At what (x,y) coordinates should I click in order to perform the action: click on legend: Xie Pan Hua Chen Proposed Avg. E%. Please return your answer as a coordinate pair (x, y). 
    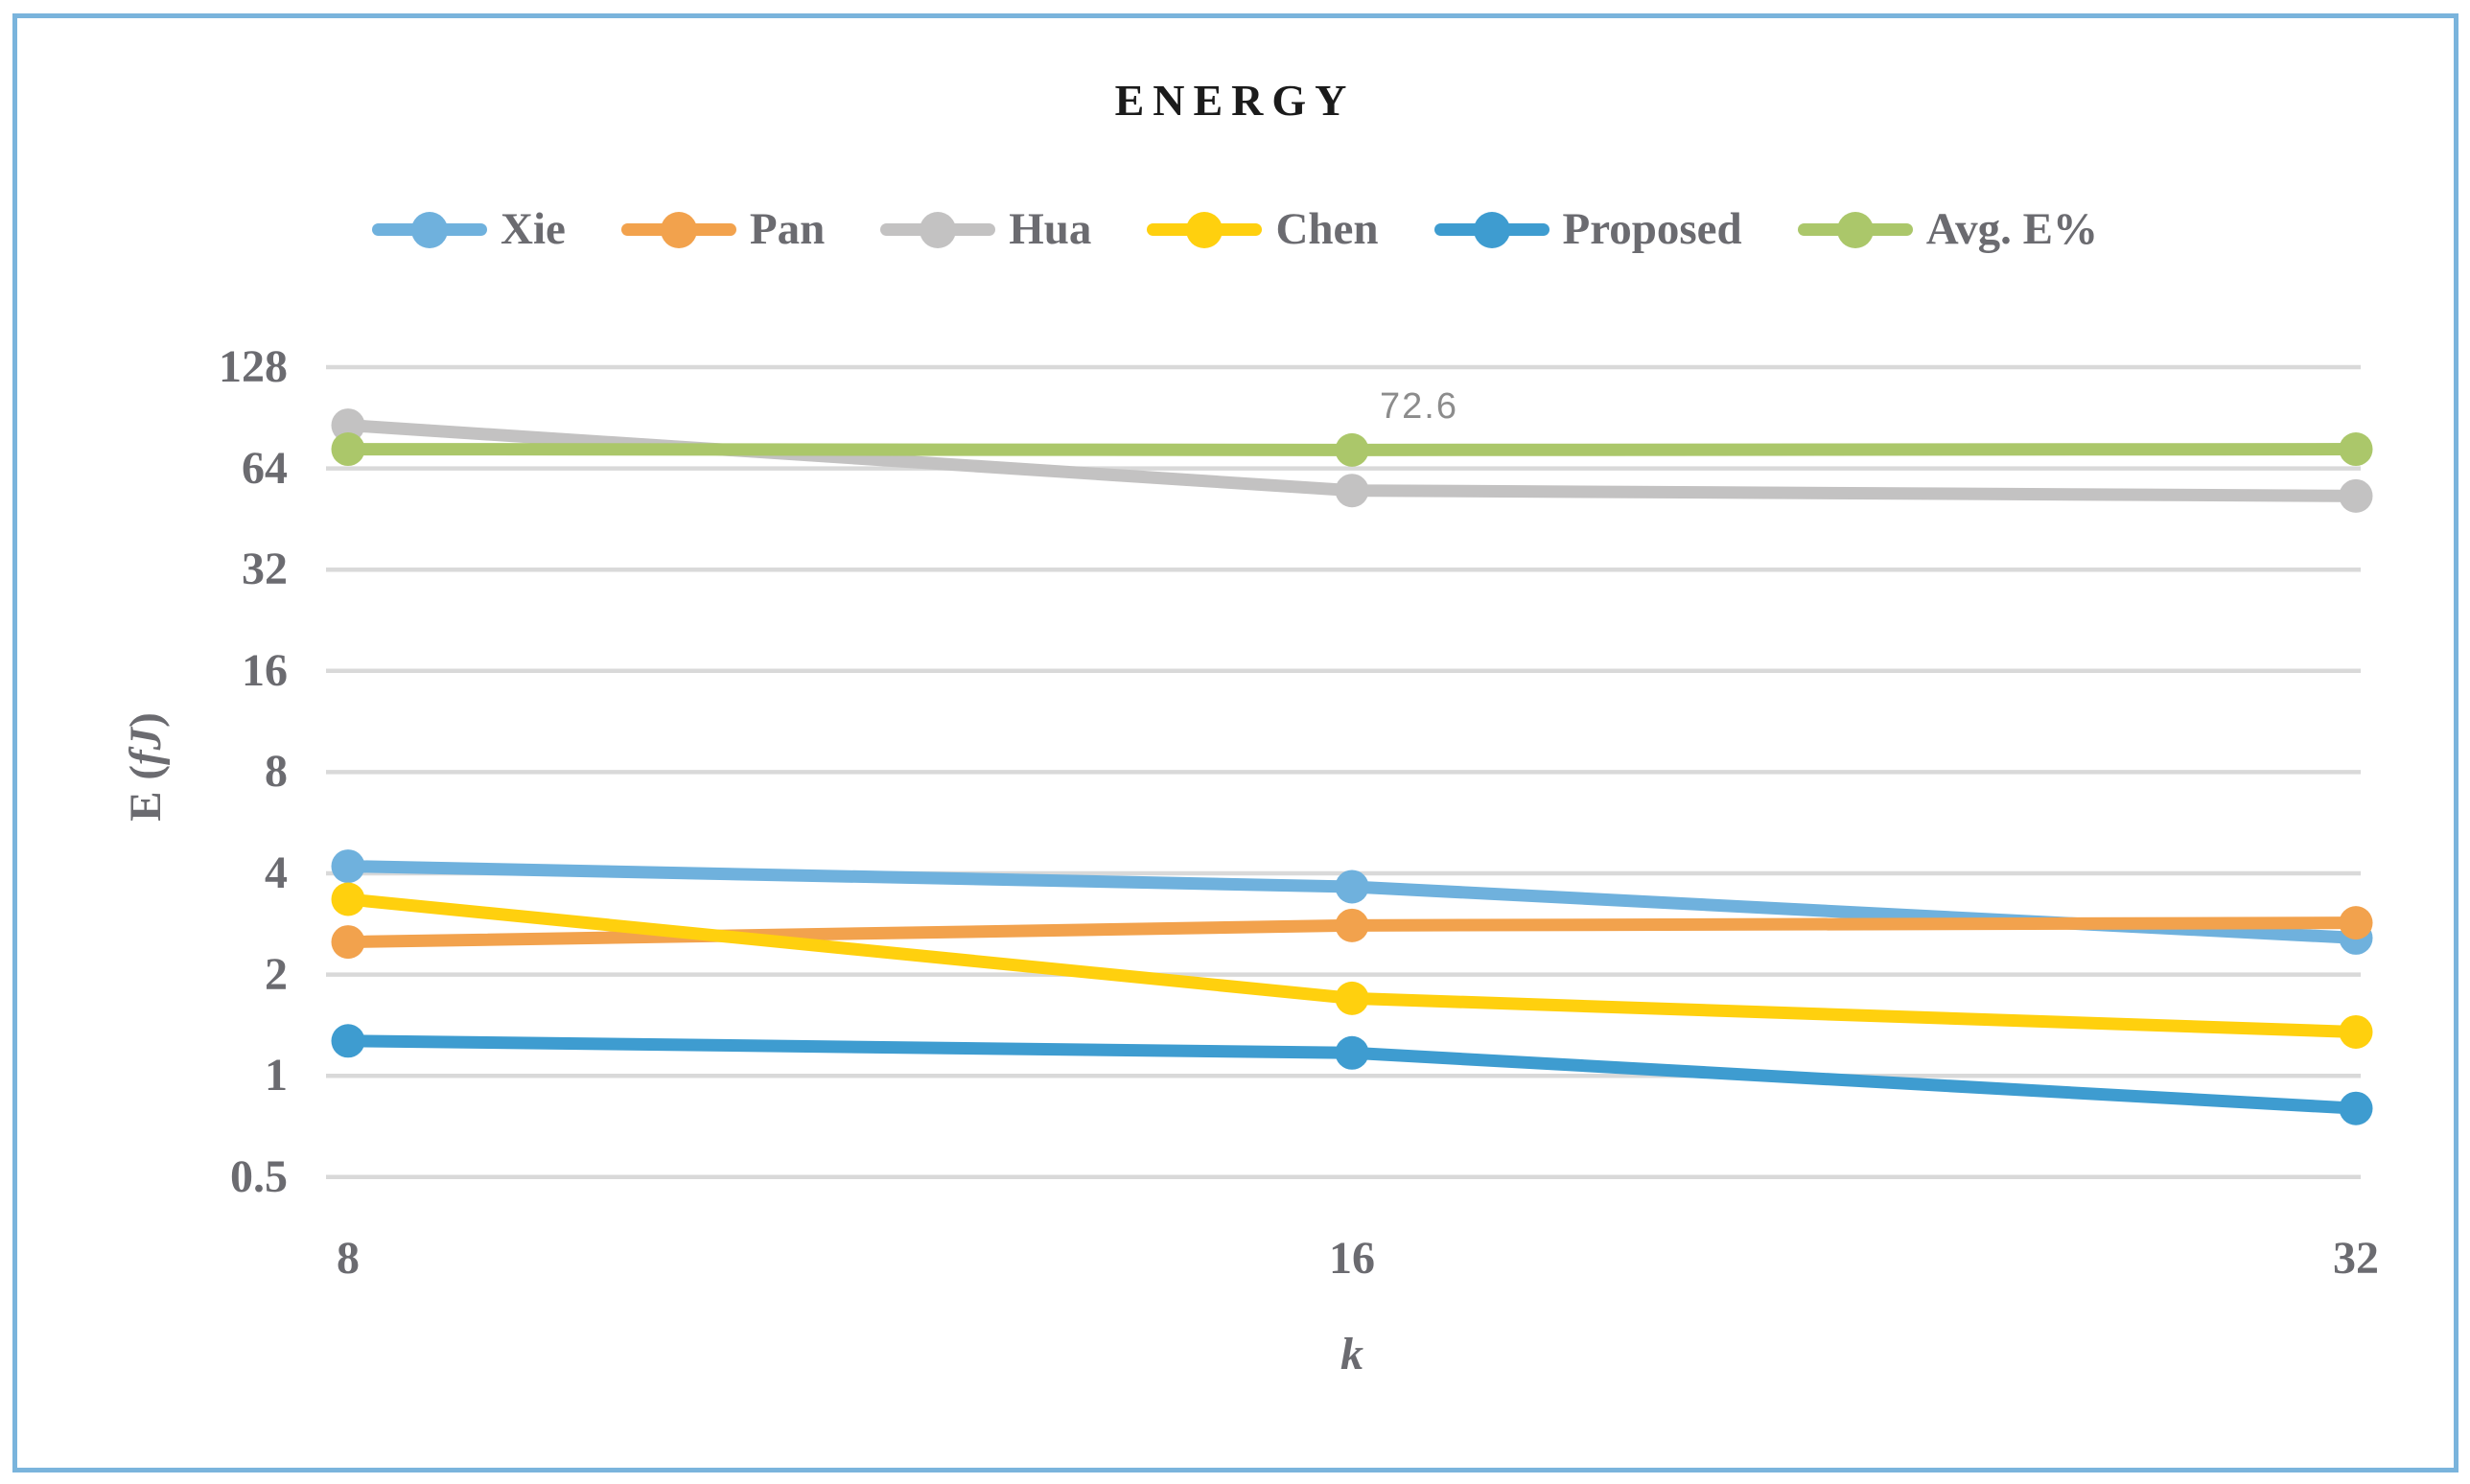
    Looking at the image, I should click on (1235, 229).